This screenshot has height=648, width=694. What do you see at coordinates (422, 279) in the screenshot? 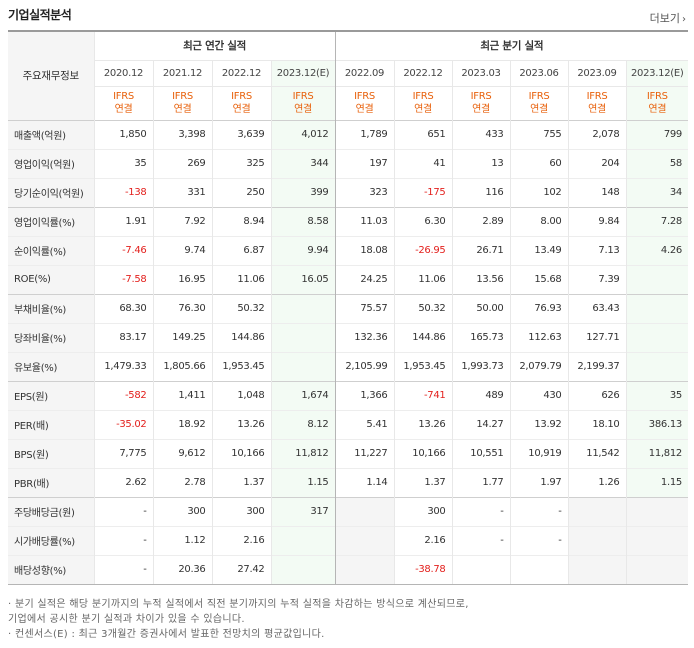
I see `table-cell: 11.06` at bounding box center [422, 279].